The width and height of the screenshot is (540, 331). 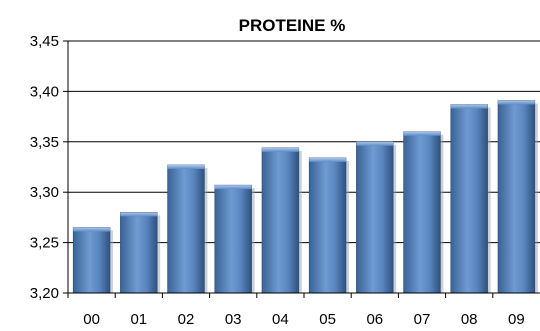 What do you see at coordinates (44, 142) in the screenshot?
I see `y-tick-label: 3,35` at bounding box center [44, 142].